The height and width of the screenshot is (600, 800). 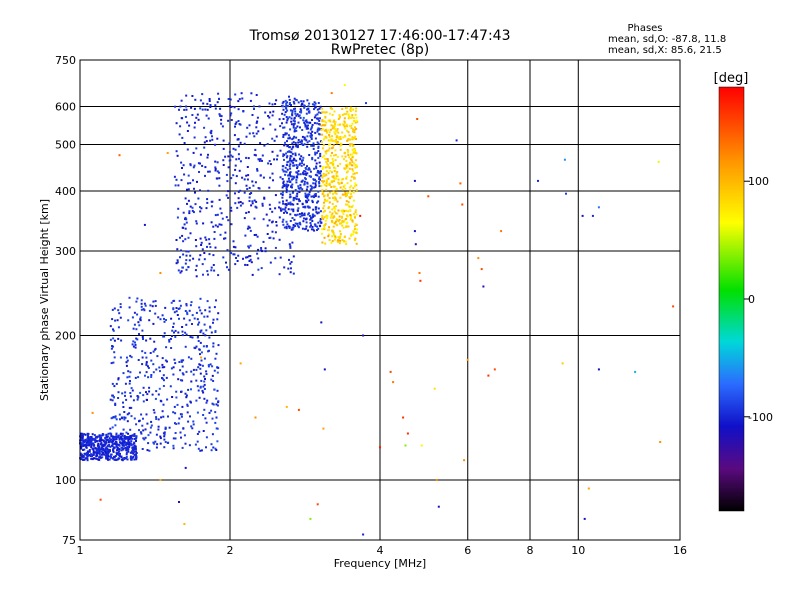 What do you see at coordinates (751, 299) in the screenshot?
I see `colorbar-tick-label: 0` at bounding box center [751, 299].